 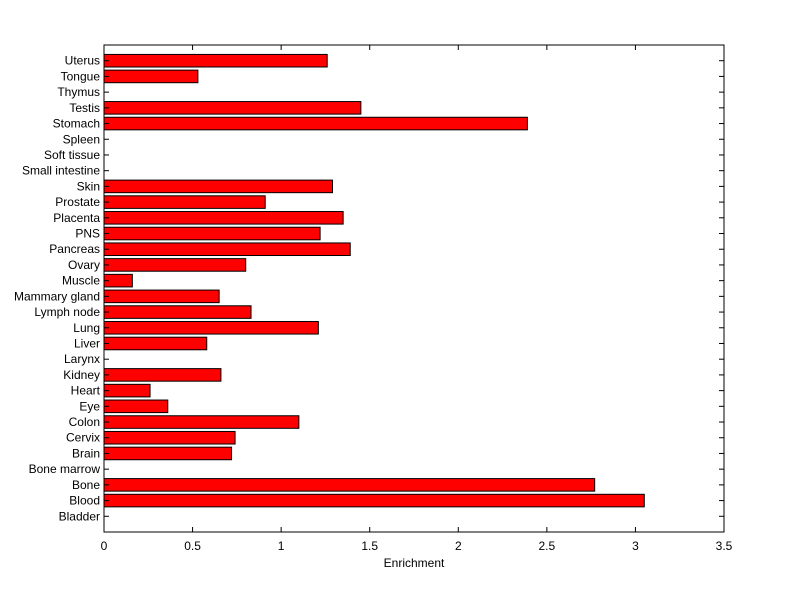 What do you see at coordinates (65, 469) in the screenshot?
I see `y-tick-label-bone-marrow: Bone marrow` at bounding box center [65, 469].